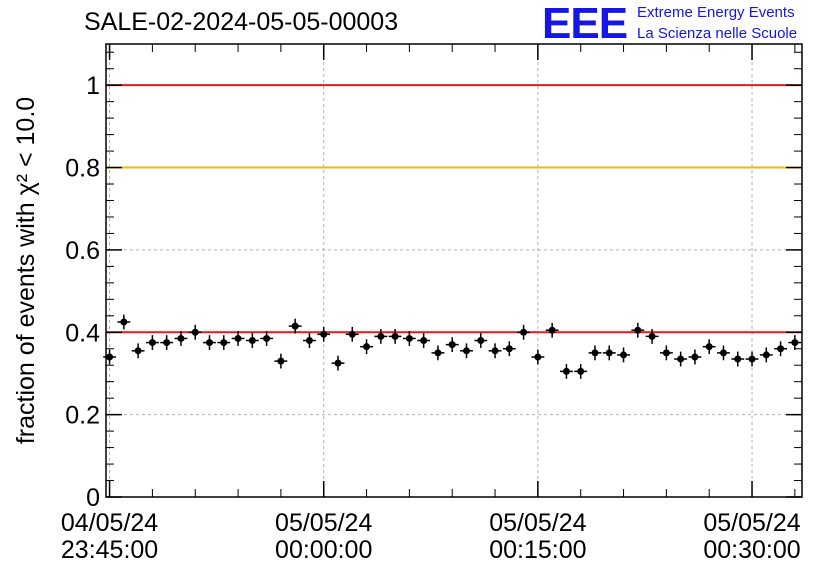  I want to click on x-tick-date-label: 04/05/24, so click(109, 523).